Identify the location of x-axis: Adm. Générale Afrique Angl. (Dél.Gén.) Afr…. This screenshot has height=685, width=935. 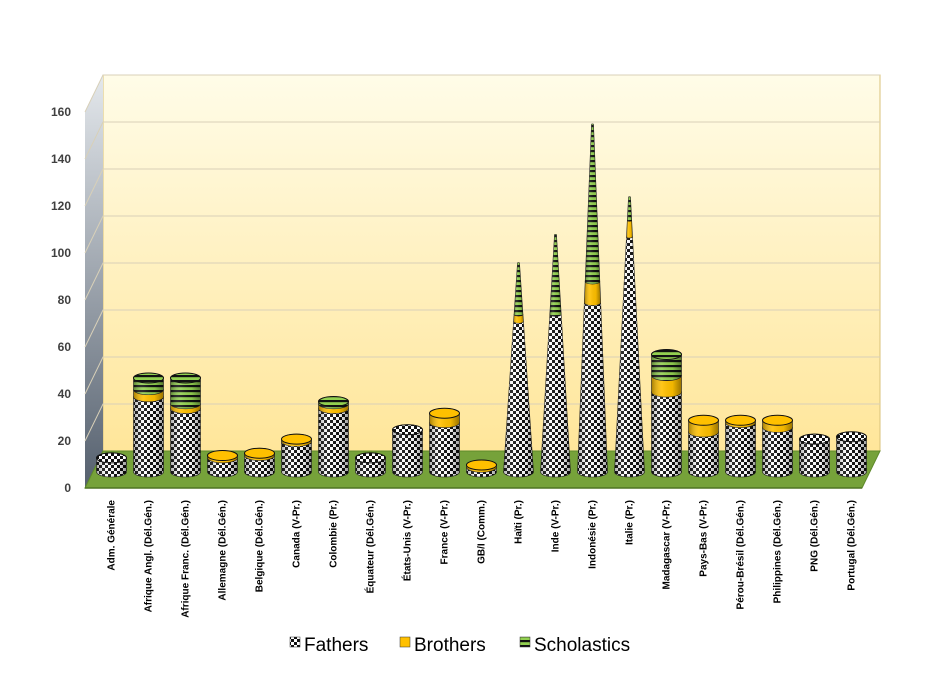
(482, 559).